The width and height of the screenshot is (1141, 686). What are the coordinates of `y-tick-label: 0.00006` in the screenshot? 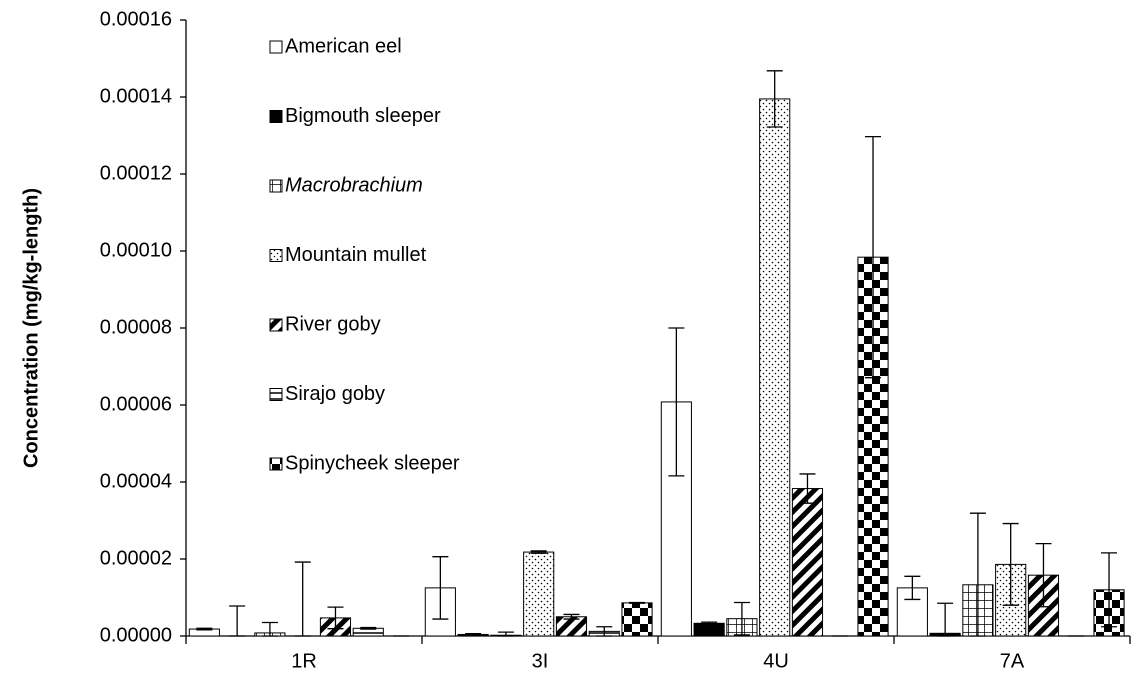 It's located at (136, 404).